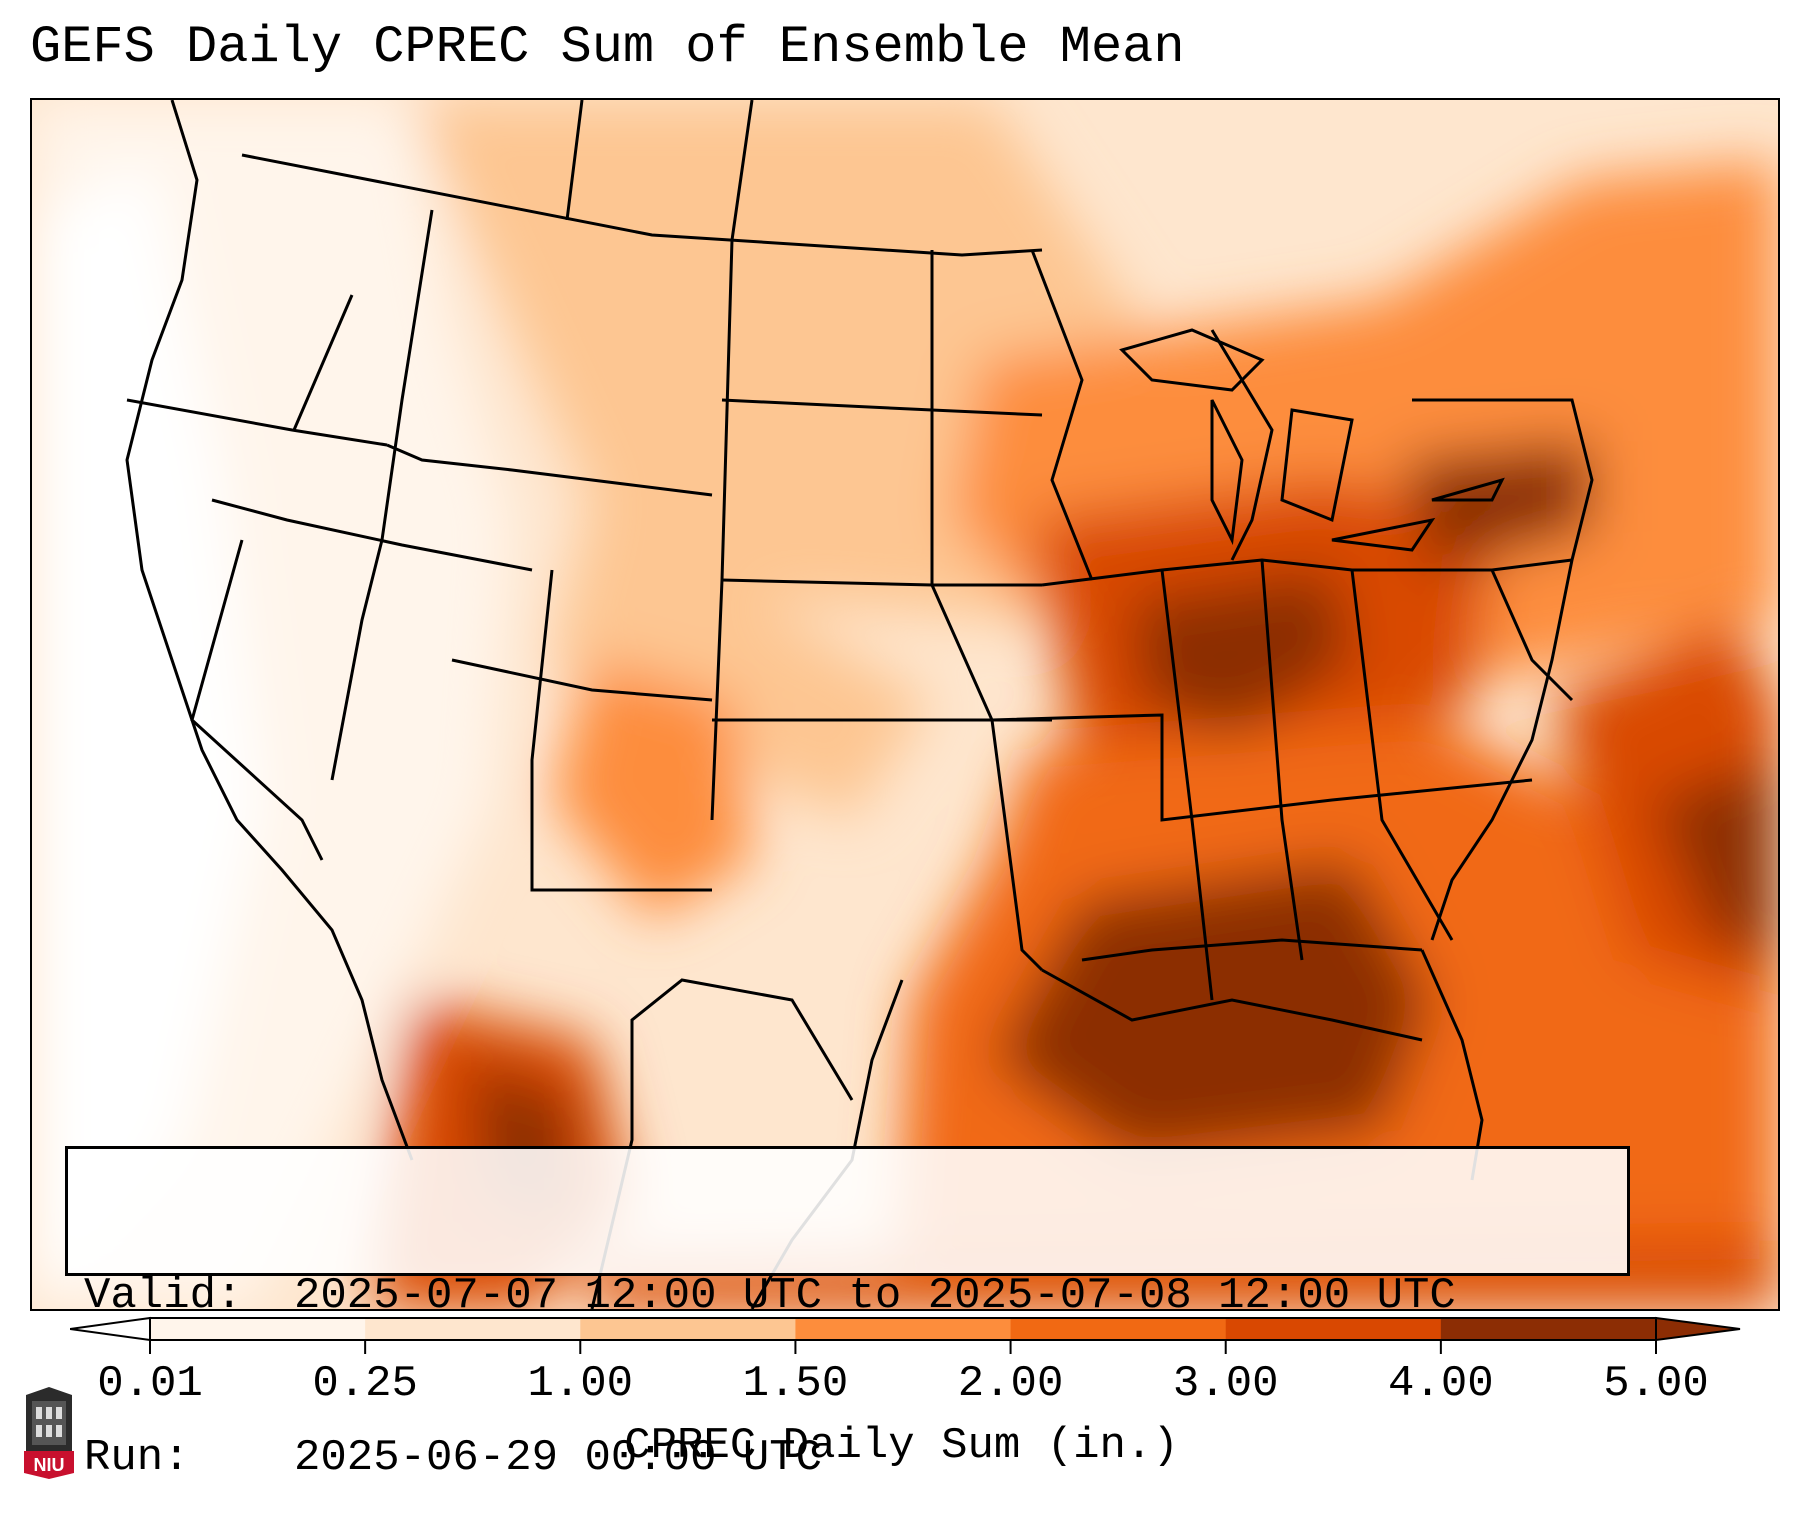 The height and width of the screenshot is (1539, 1803). What do you see at coordinates (1656, 1384) in the screenshot?
I see `colorbar-tick-label: 5.00` at bounding box center [1656, 1384].